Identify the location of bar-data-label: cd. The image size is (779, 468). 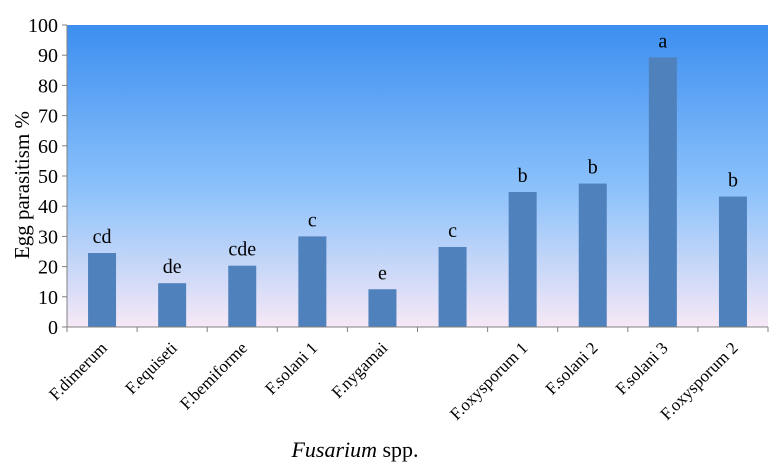
(102, 237).